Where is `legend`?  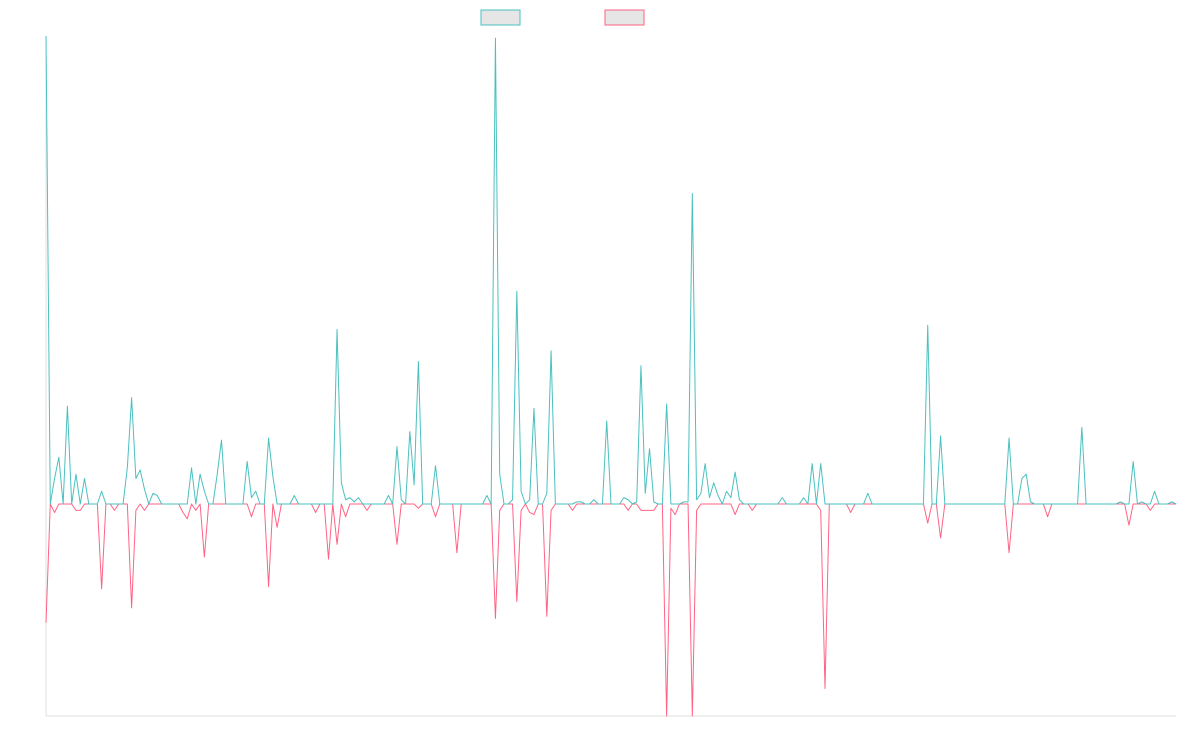
legend is located at coordinates (562, 17).